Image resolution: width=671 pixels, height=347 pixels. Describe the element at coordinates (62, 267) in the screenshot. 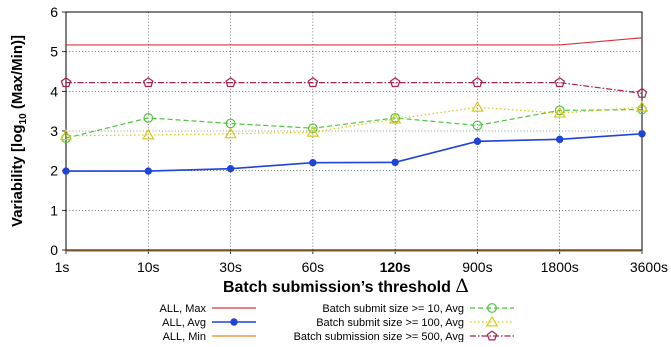

I see `x-tick-label: 1s` at that location.